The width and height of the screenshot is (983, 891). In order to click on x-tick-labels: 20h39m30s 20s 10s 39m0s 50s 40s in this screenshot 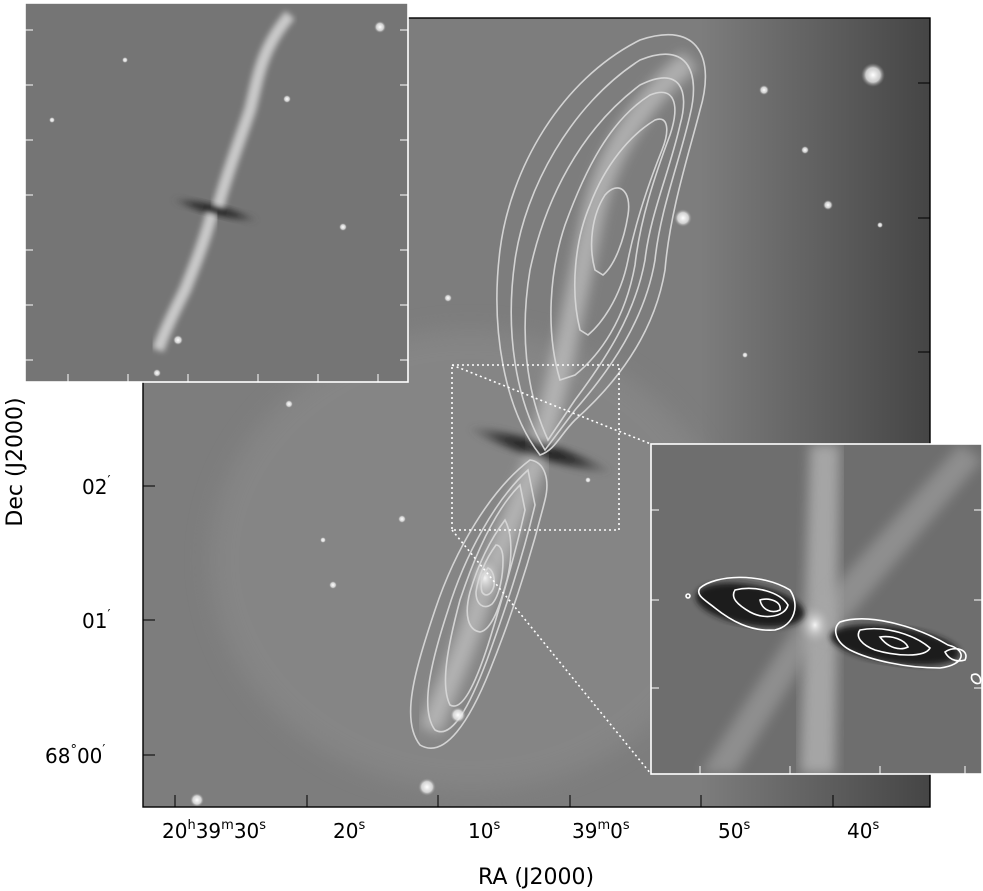, I will do `click(520, 830)`.